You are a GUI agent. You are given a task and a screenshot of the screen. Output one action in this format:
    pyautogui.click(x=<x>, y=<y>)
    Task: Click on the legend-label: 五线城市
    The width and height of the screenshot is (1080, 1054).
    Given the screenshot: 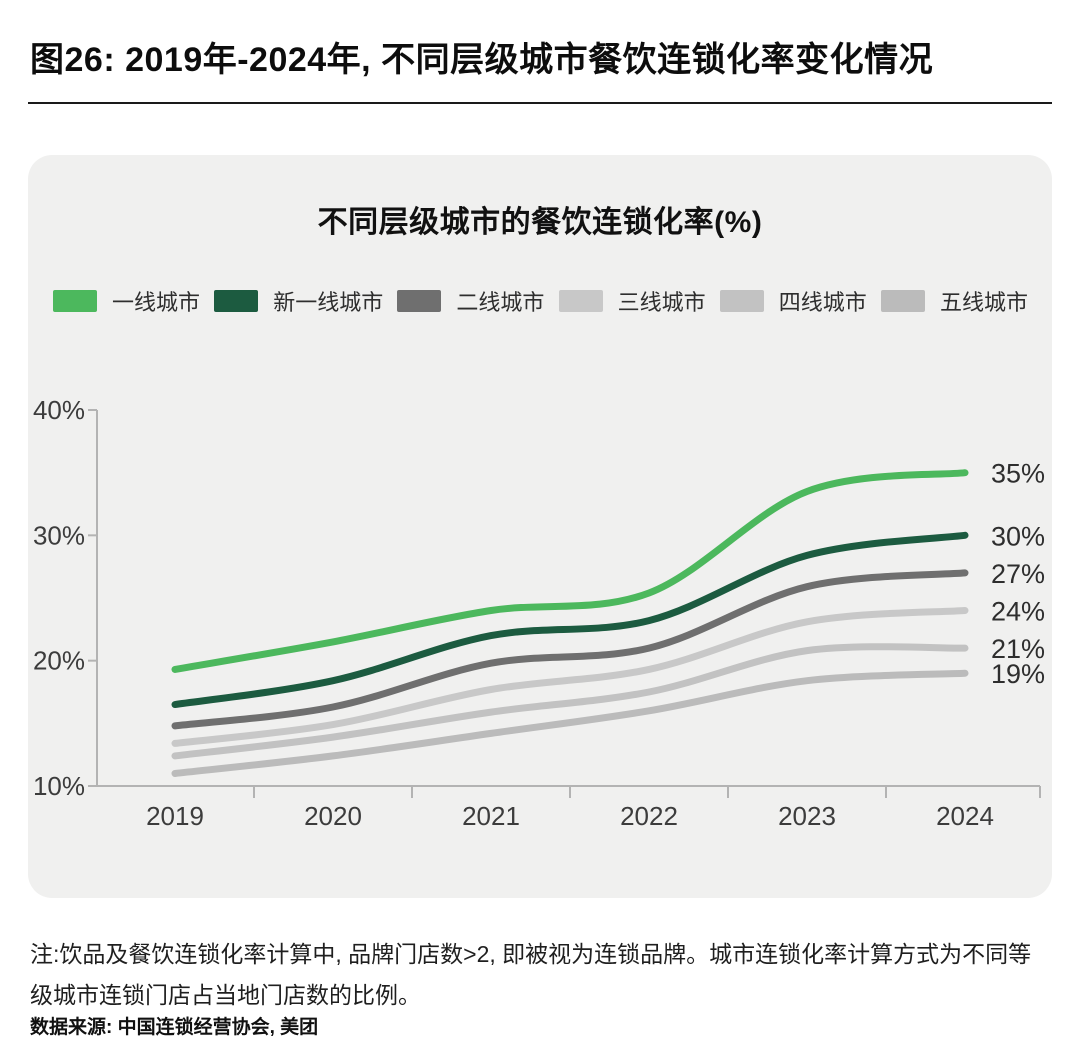 What is the action you would take?
    pyautogui.click(x=983, y=302)
    